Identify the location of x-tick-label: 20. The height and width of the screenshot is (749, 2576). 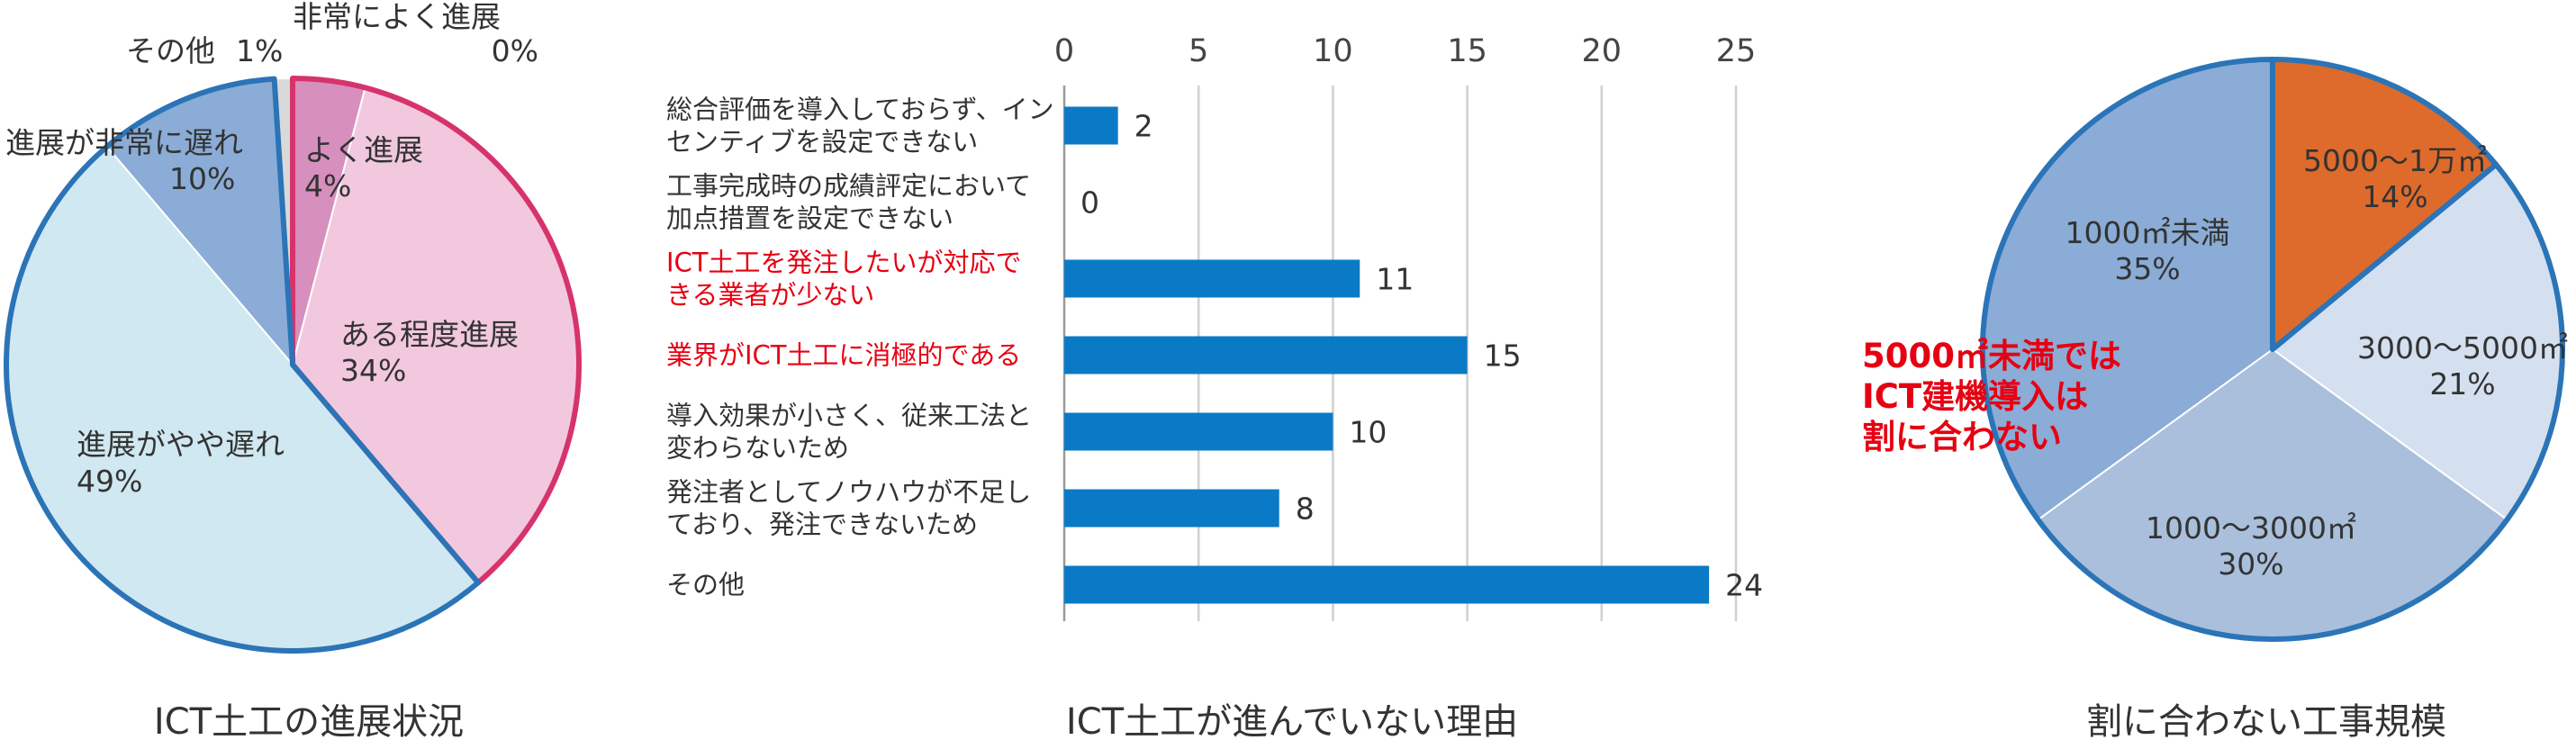
(1602, 51).